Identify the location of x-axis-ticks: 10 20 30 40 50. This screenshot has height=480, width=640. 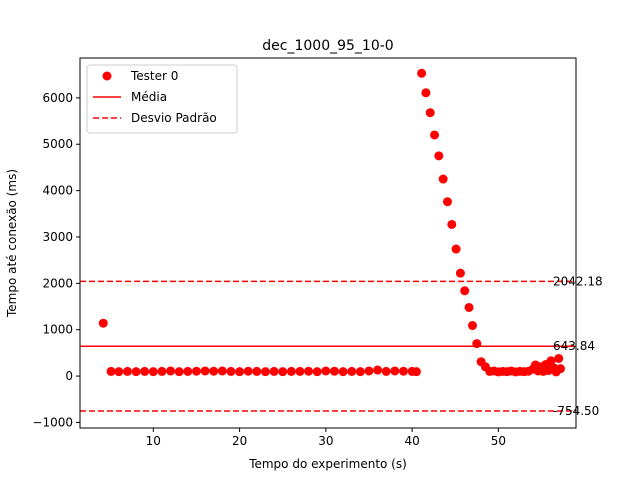
(326, 438).